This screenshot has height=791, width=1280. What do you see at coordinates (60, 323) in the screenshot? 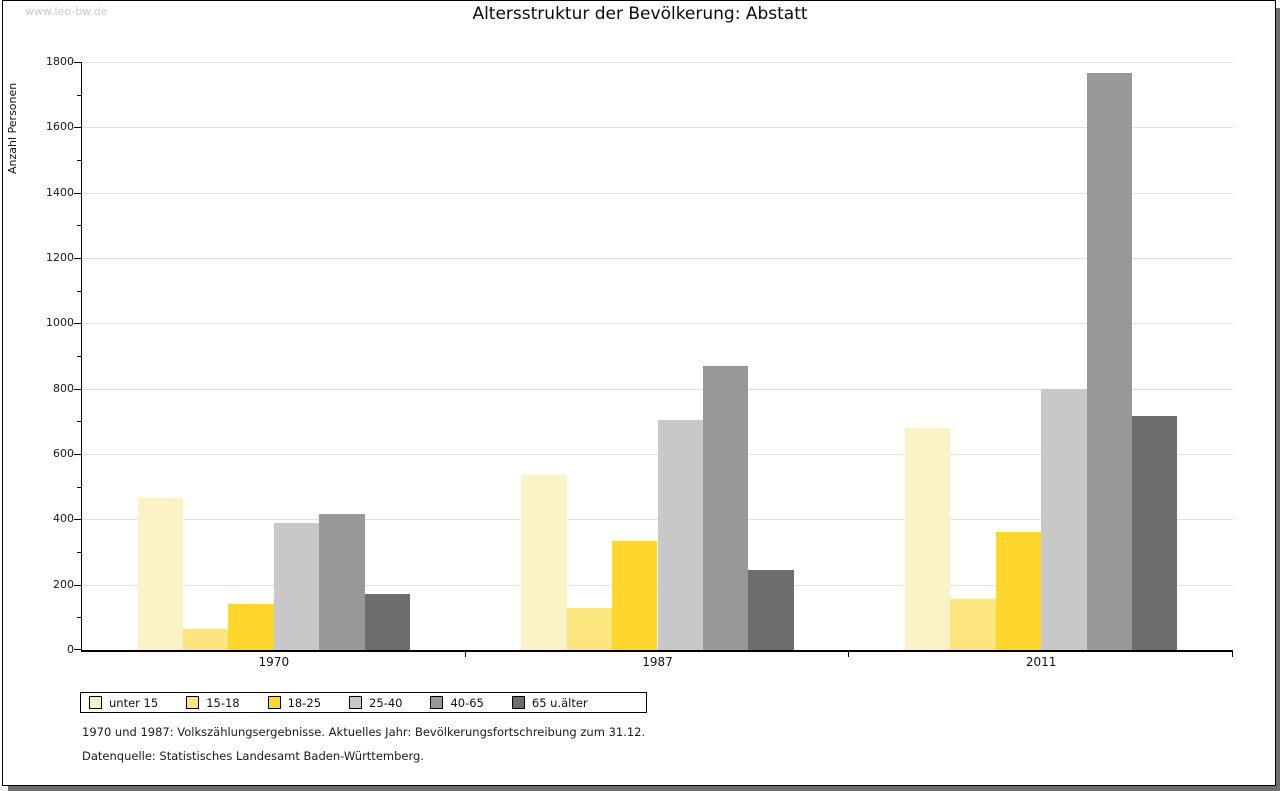
I see `y-axis-tick-label: 1000` at bounding box center [60, 323].